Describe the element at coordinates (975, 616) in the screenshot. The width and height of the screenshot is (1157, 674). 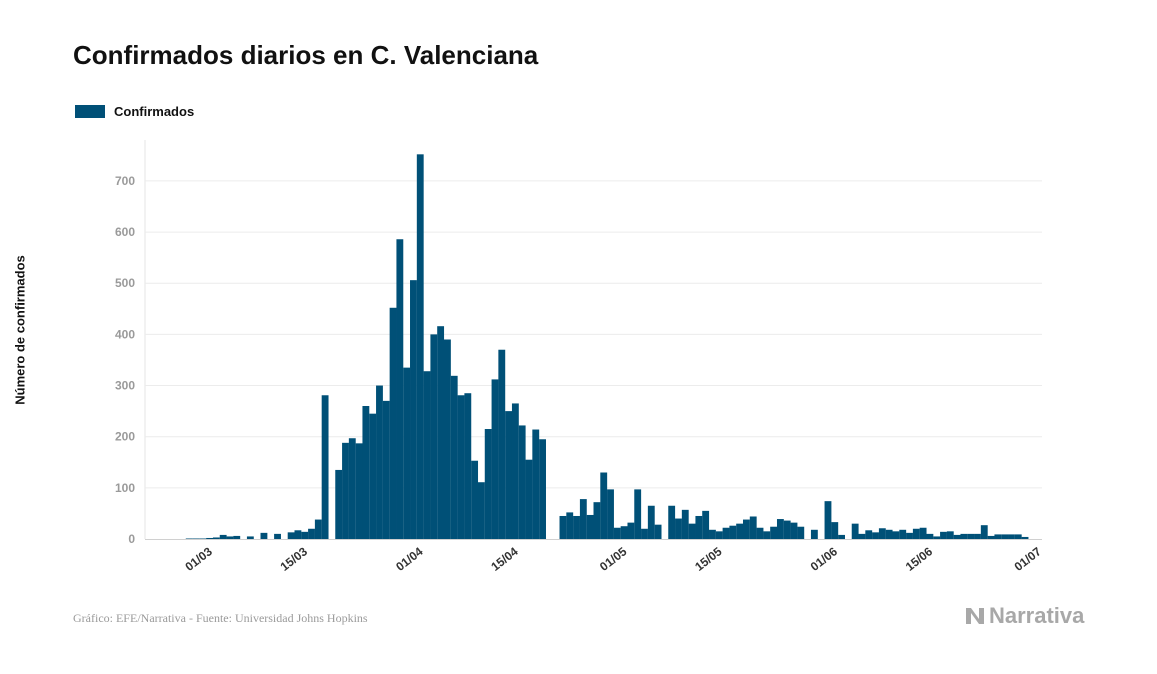
I see `narrativa-logo-icon` at that location.